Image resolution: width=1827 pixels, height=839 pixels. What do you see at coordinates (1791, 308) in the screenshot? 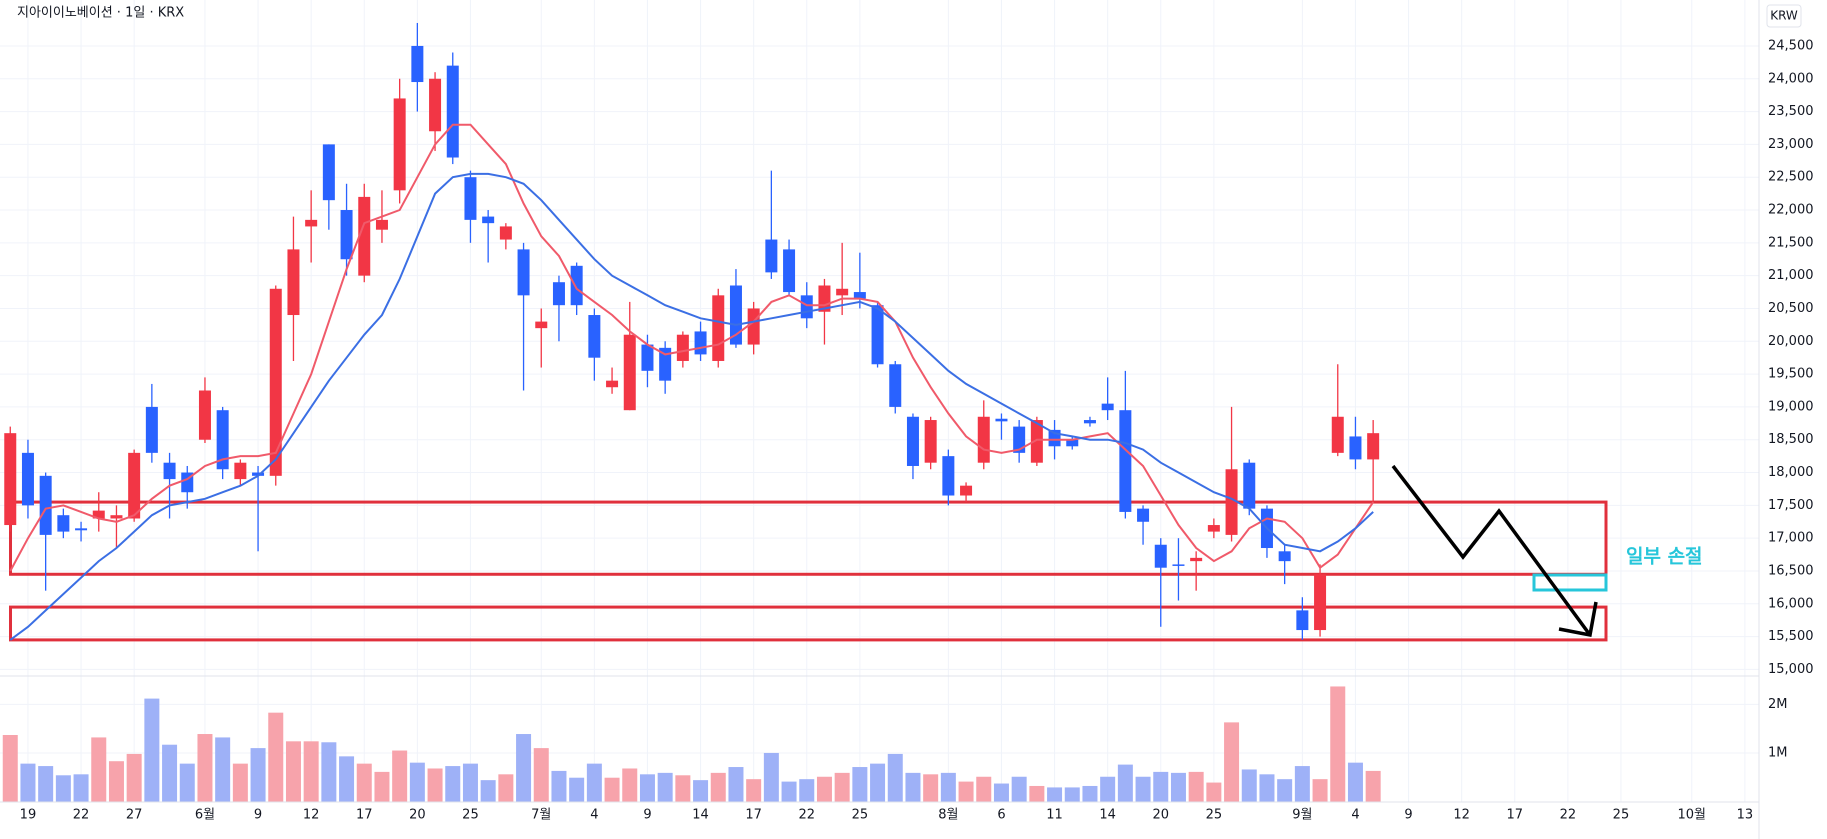
I see `y-tick-label: 20,500` at bounding box center [1791, 308].